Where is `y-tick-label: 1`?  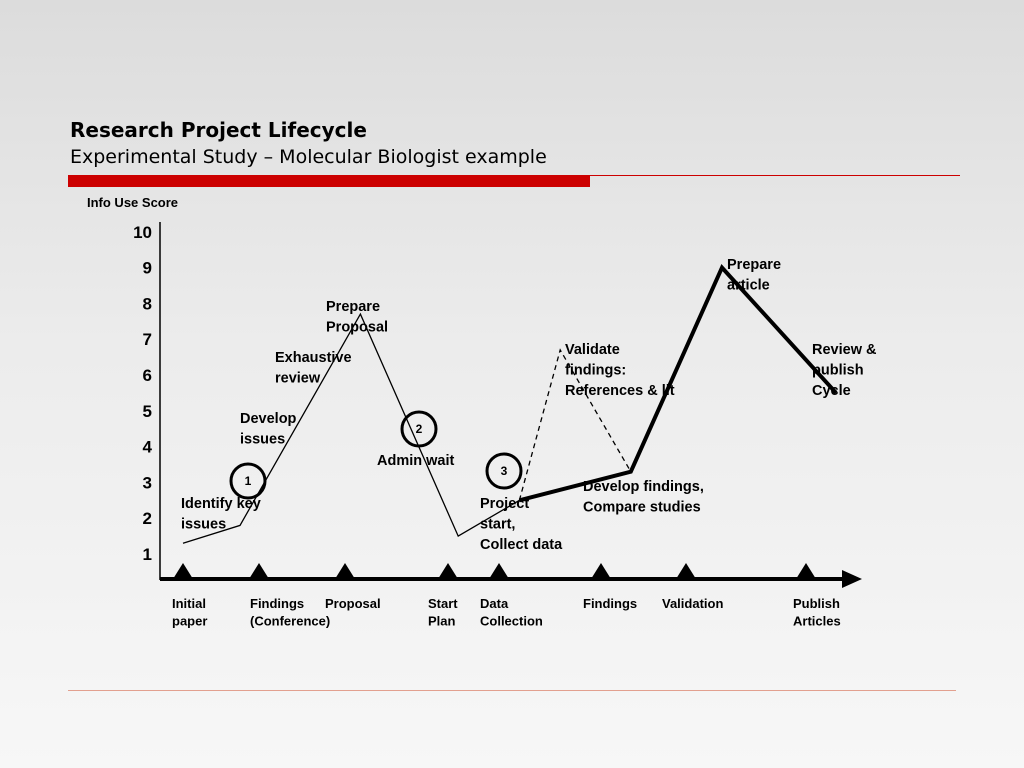 y-tick-label: 1 is located at coordinates (147, 554).